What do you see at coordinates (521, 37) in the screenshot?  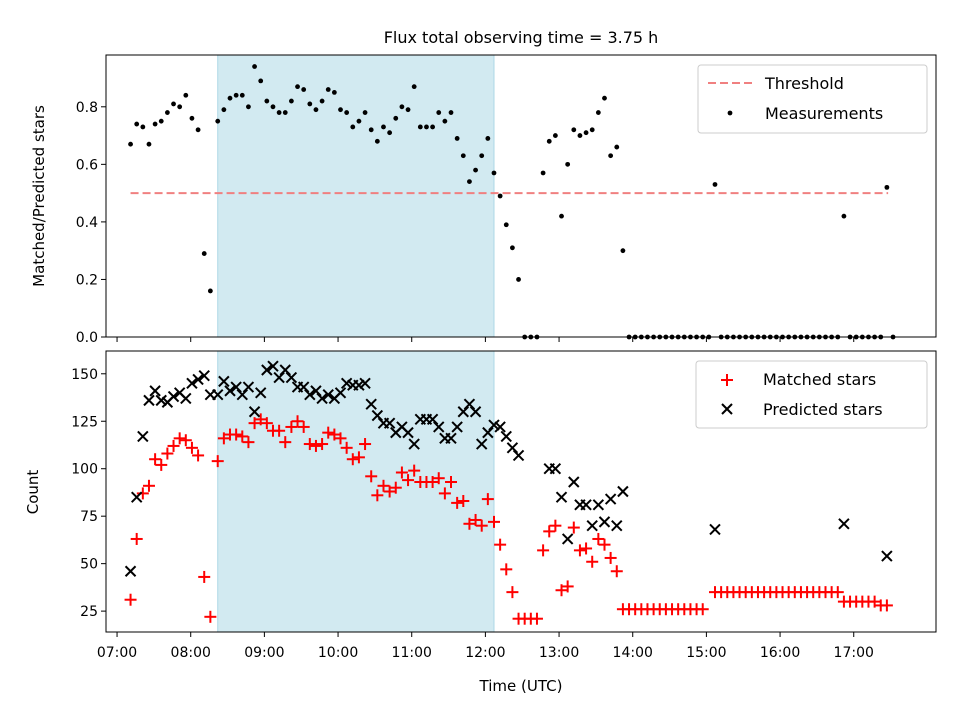 I see `chart-title: Flux total observing time = 3.75 h` at bounding box center [521, 37].